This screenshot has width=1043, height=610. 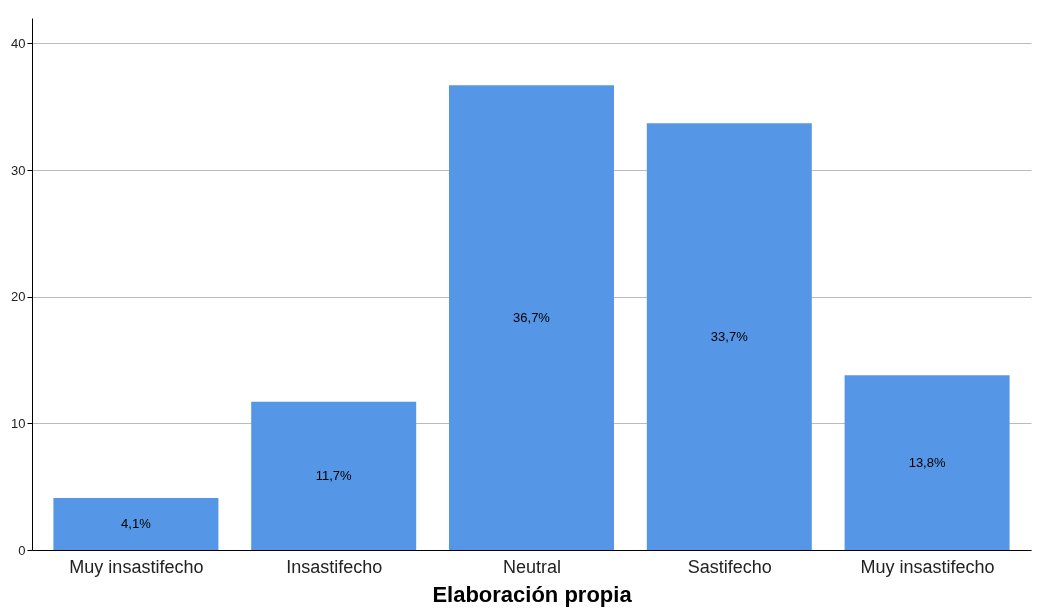 What do you see at coordinates (18, 423) in the screenshot?
I see `y-tick-label: 10` at bounding box center [18, 423].